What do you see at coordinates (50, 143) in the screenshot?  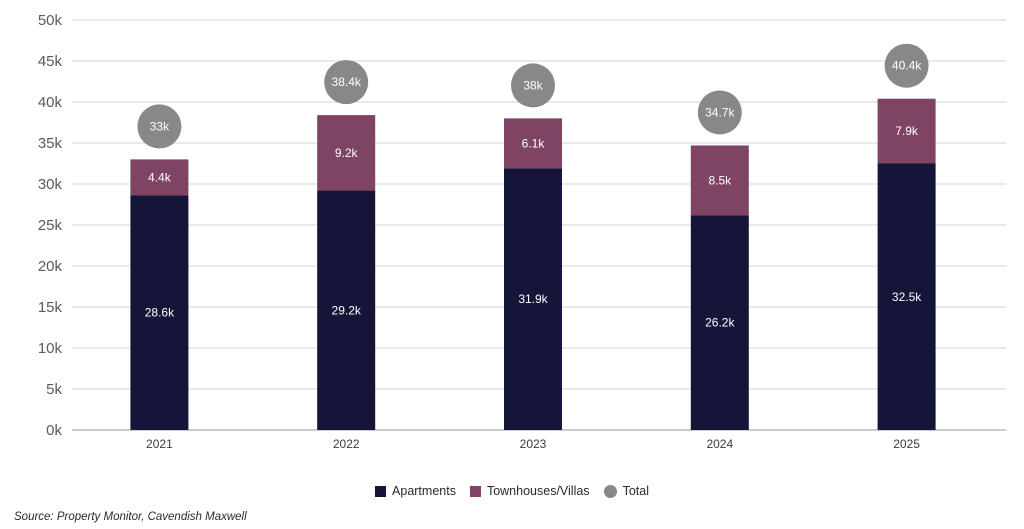 I see `y-tick-label: 35k` at bounding box center [50, 143].